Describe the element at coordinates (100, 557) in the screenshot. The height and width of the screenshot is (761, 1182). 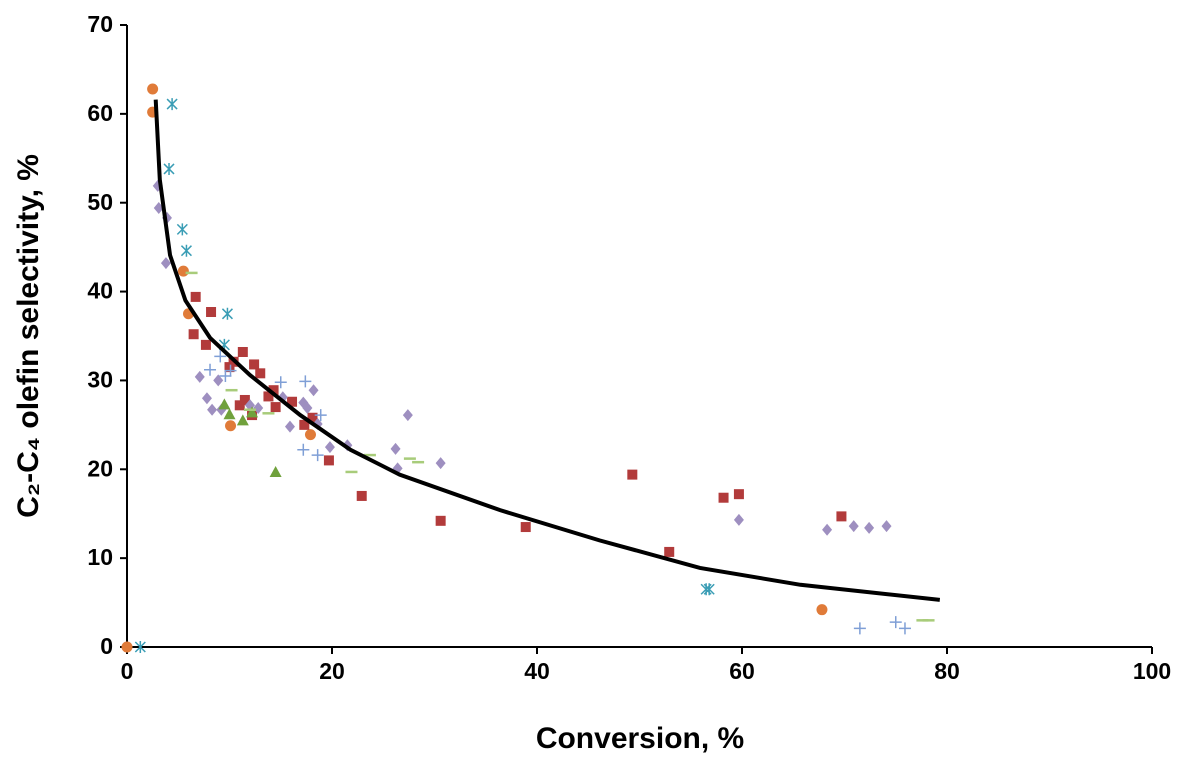
I see `y-tick-label: 10` at that location.